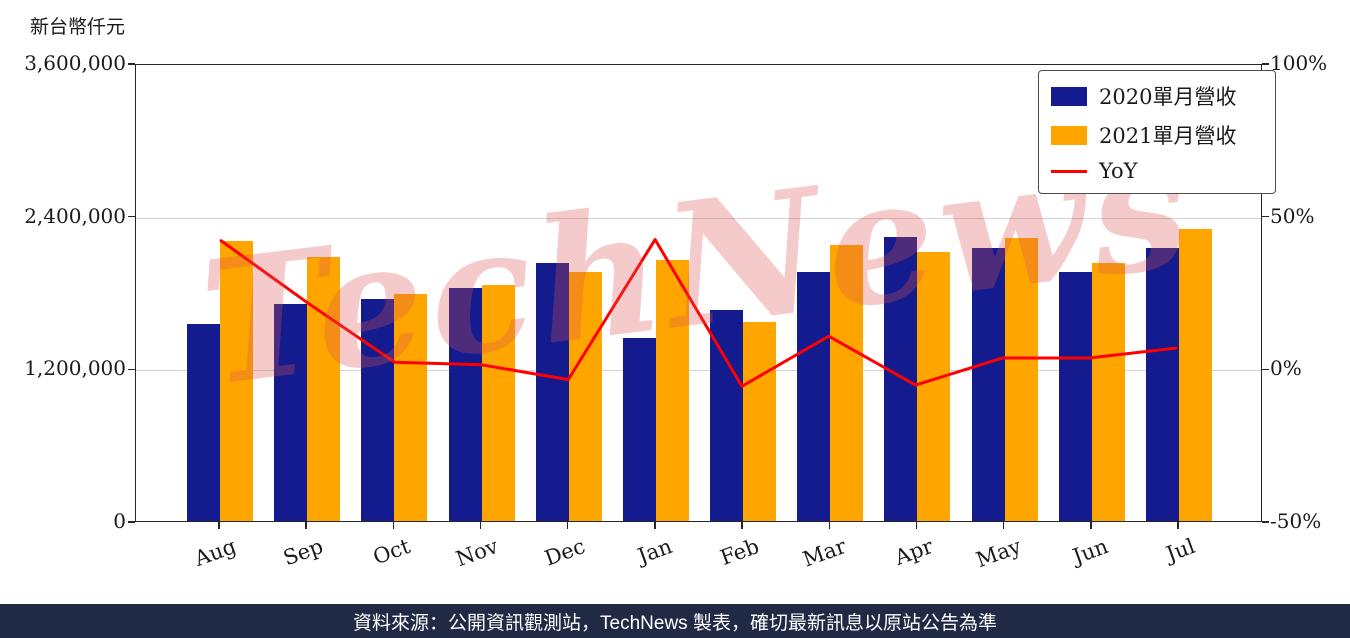 Image resolution: width=1350 pixels, height=638 pixels. I want to click on bar-2020單月營收-Sep, so click(291, 412).